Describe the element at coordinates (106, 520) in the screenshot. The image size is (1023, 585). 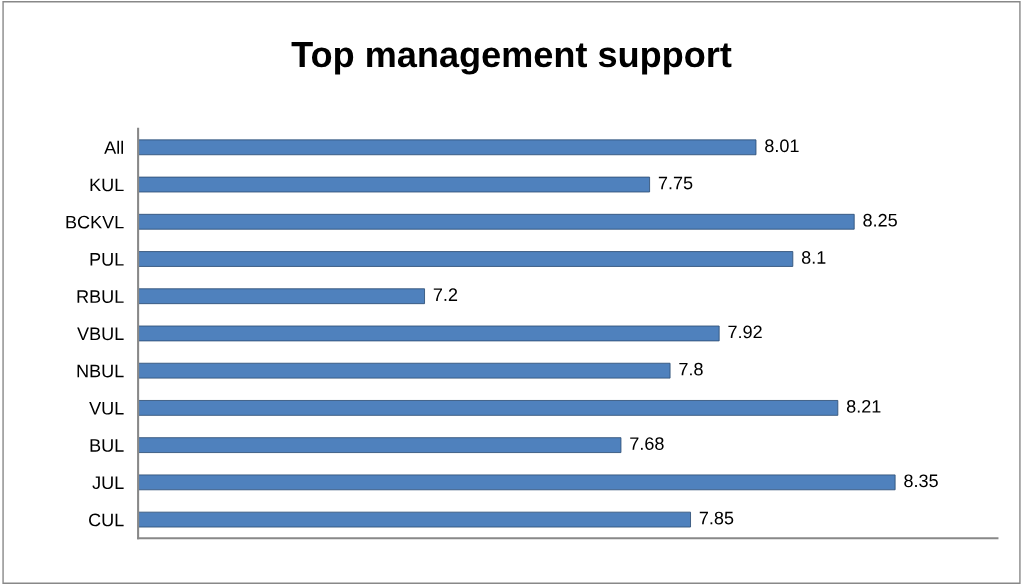
I see `y-tick-label: CUL` at that location.